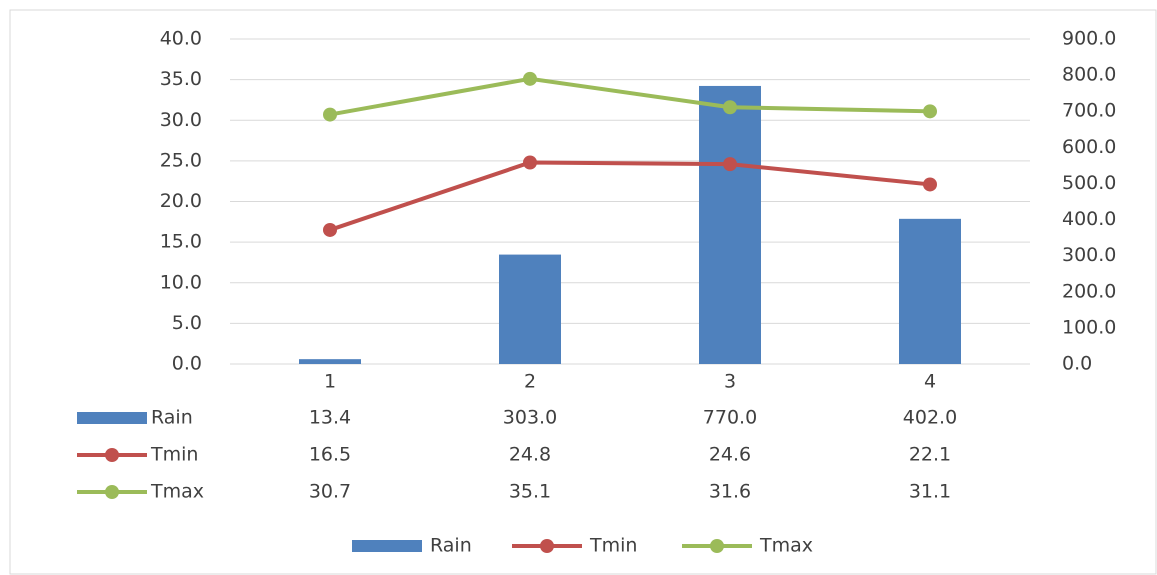 This screenshot has height=575, width=1157. What do you see at coordinates (1089, 327) in the screenshot?
I see `y2-tick-label: 100.0` at bounding box center [1089, 327].